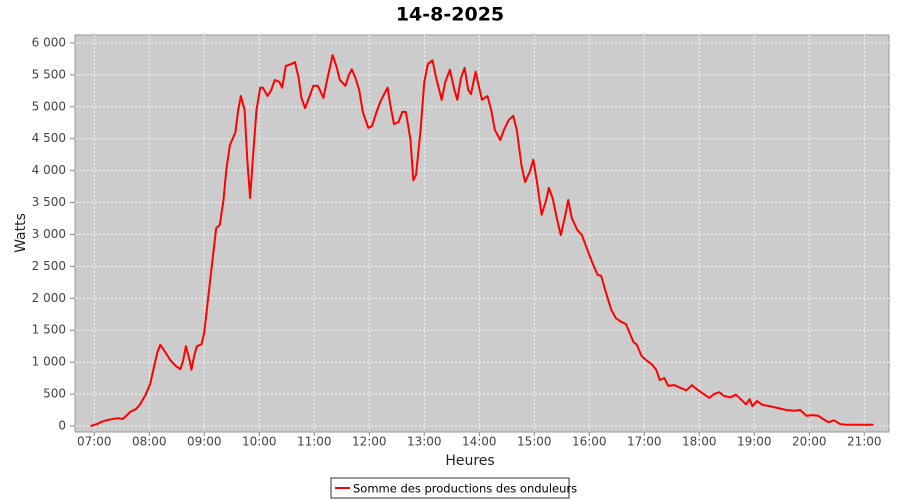 The width and height of the screenshot is (900, 500). I want to click on y-tick-label: 0, so click(62, 425).